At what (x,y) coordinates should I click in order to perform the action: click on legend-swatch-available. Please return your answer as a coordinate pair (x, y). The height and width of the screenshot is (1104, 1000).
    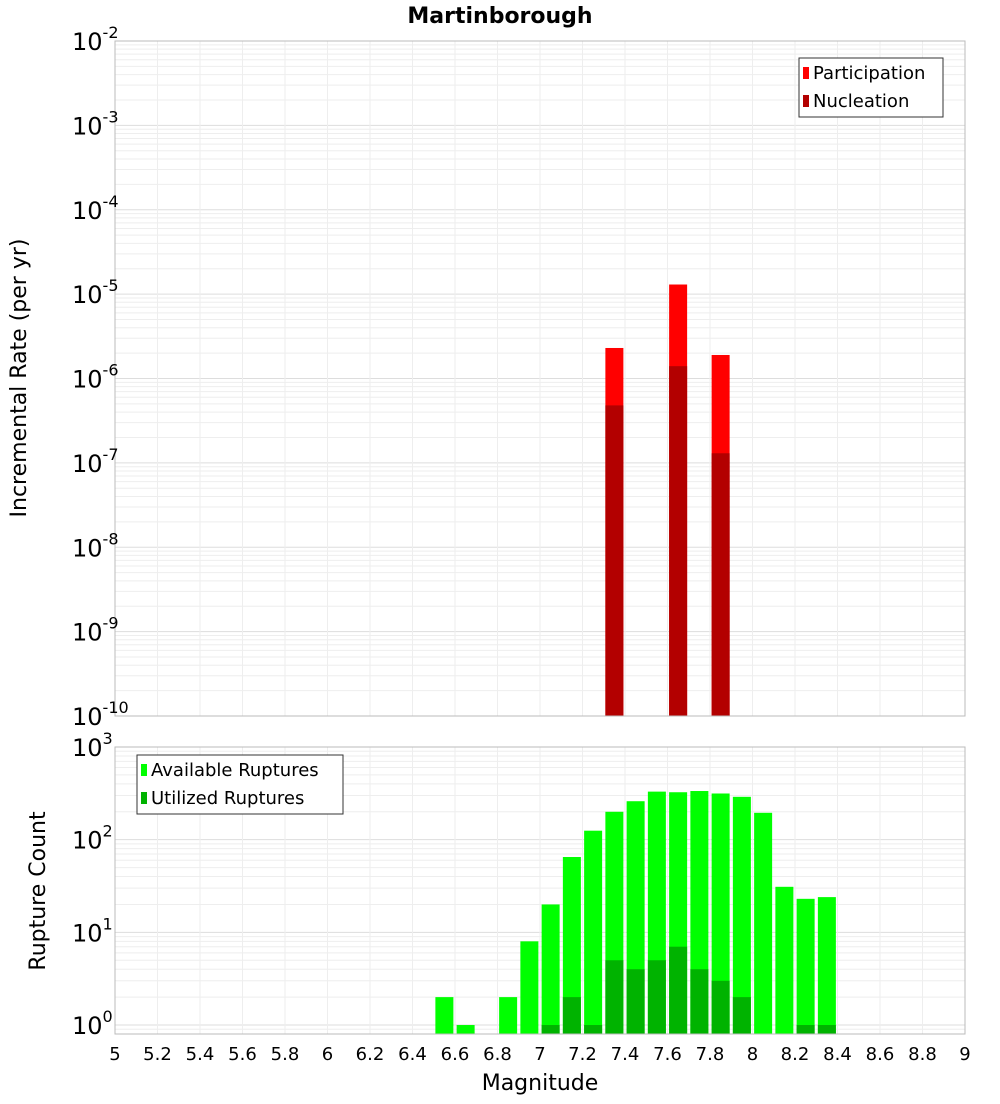
    Looking at the image, I should click on (144, 770).